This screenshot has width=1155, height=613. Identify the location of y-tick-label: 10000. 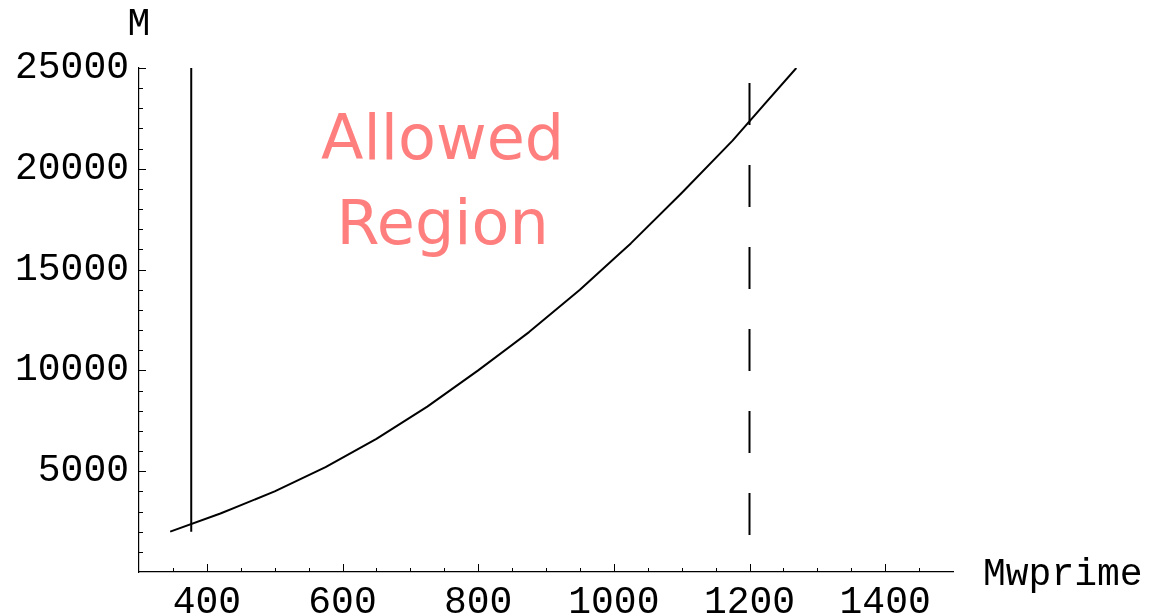
(71, 370).